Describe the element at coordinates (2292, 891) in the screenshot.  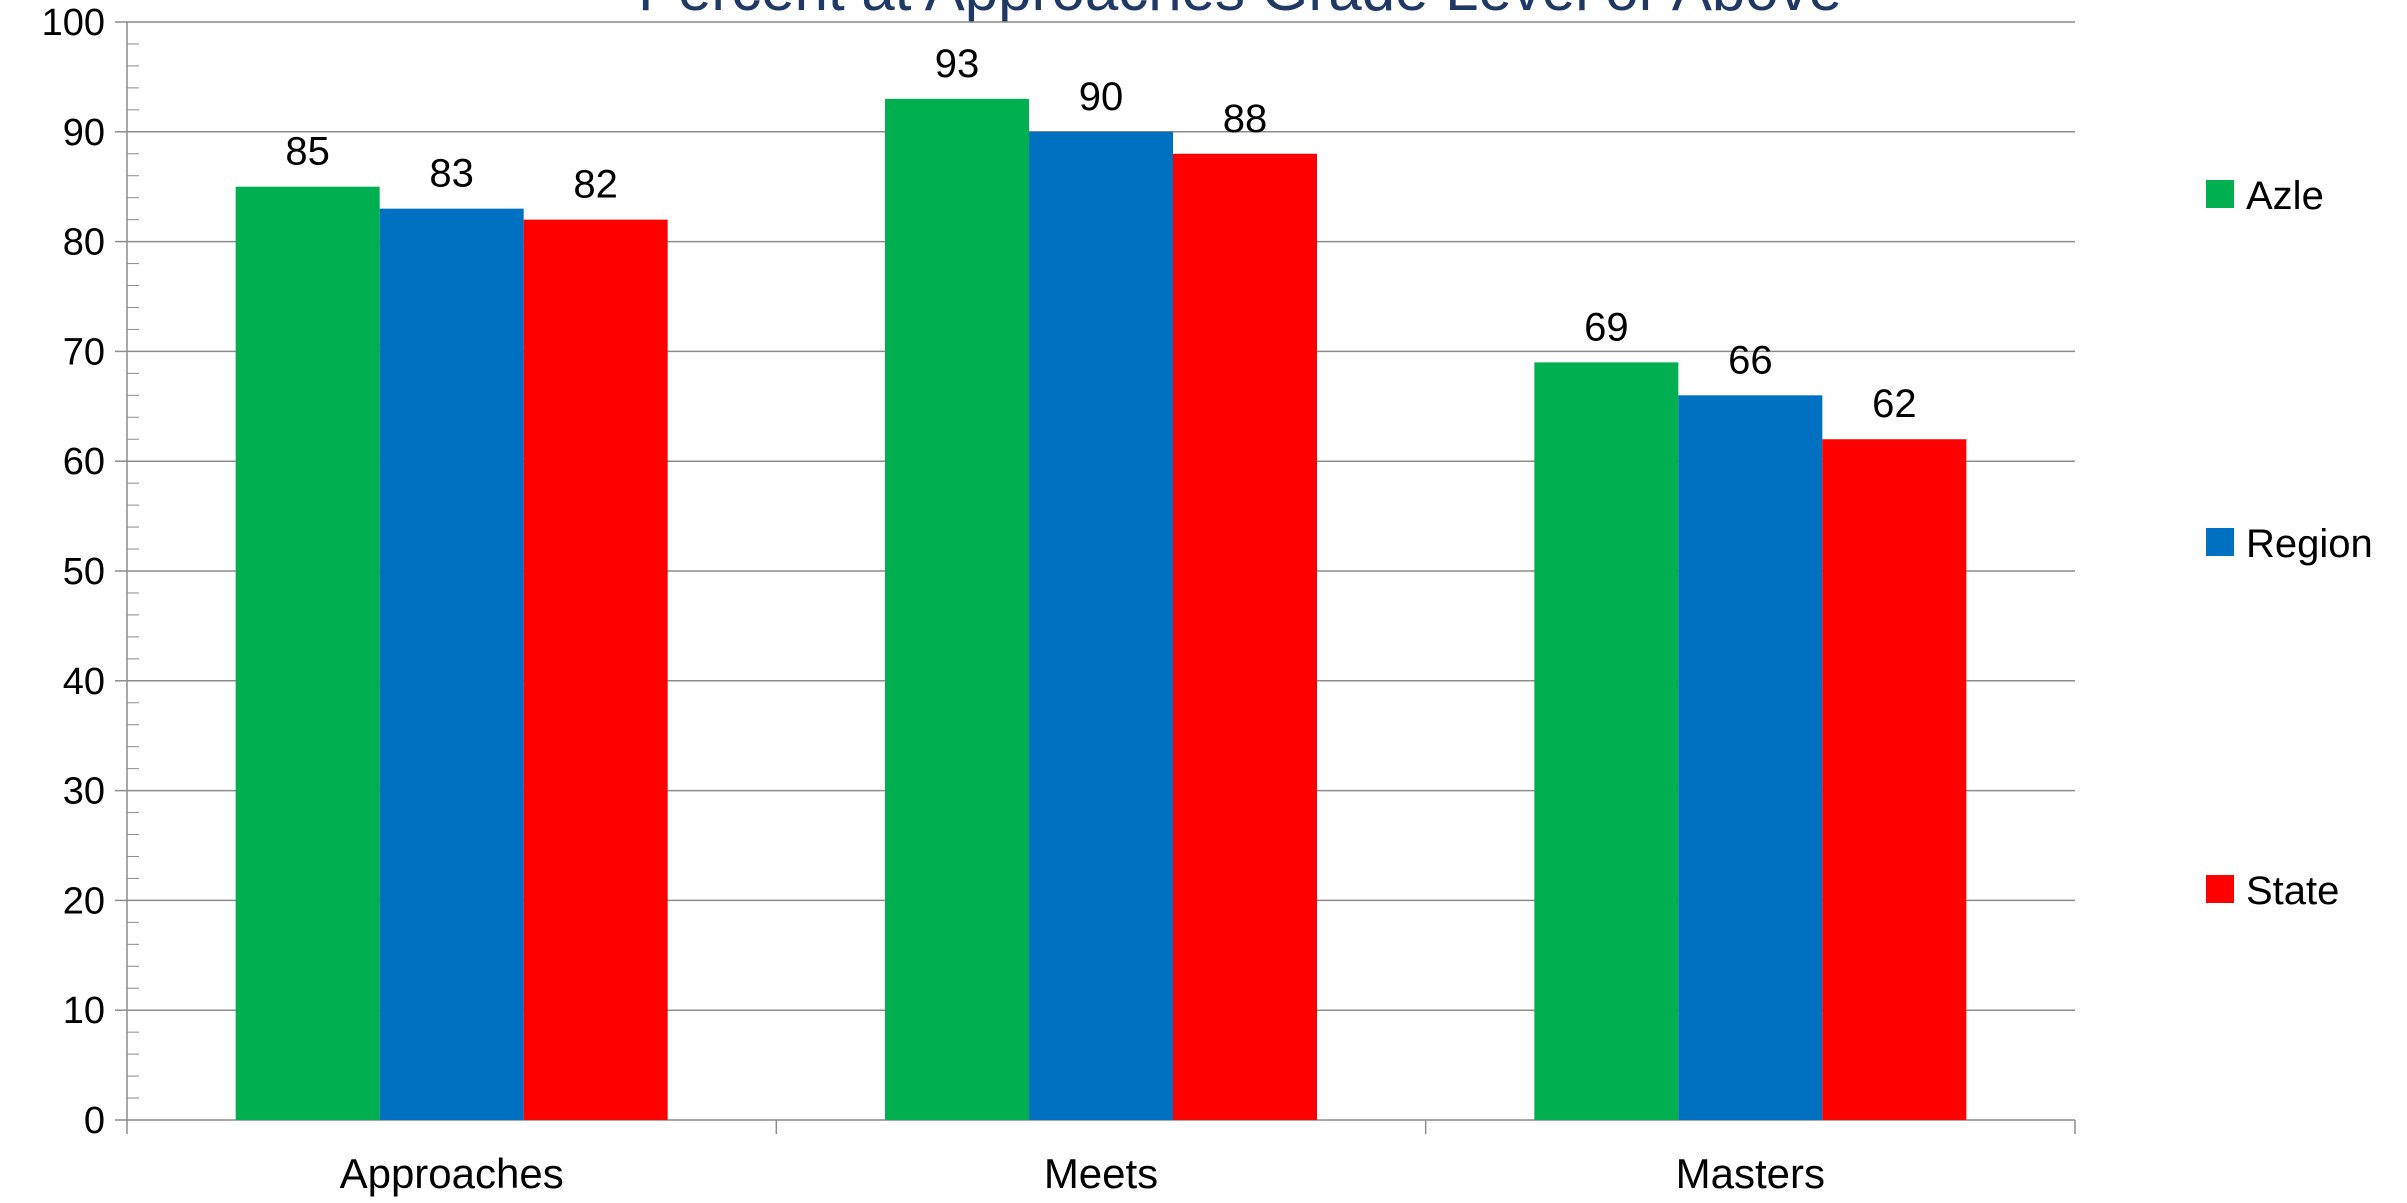
I see `legend-label-state: State` at that location.